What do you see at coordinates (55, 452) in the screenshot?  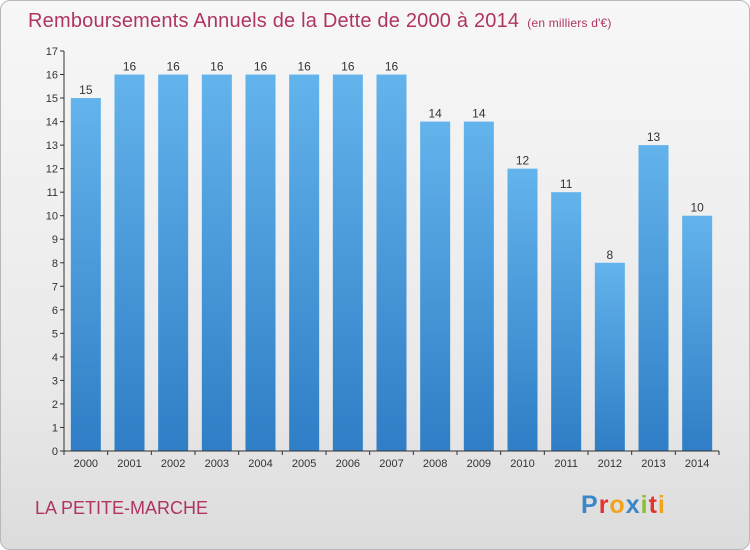 I see `y-tick-label: 0` at bounding box center [55, 452].